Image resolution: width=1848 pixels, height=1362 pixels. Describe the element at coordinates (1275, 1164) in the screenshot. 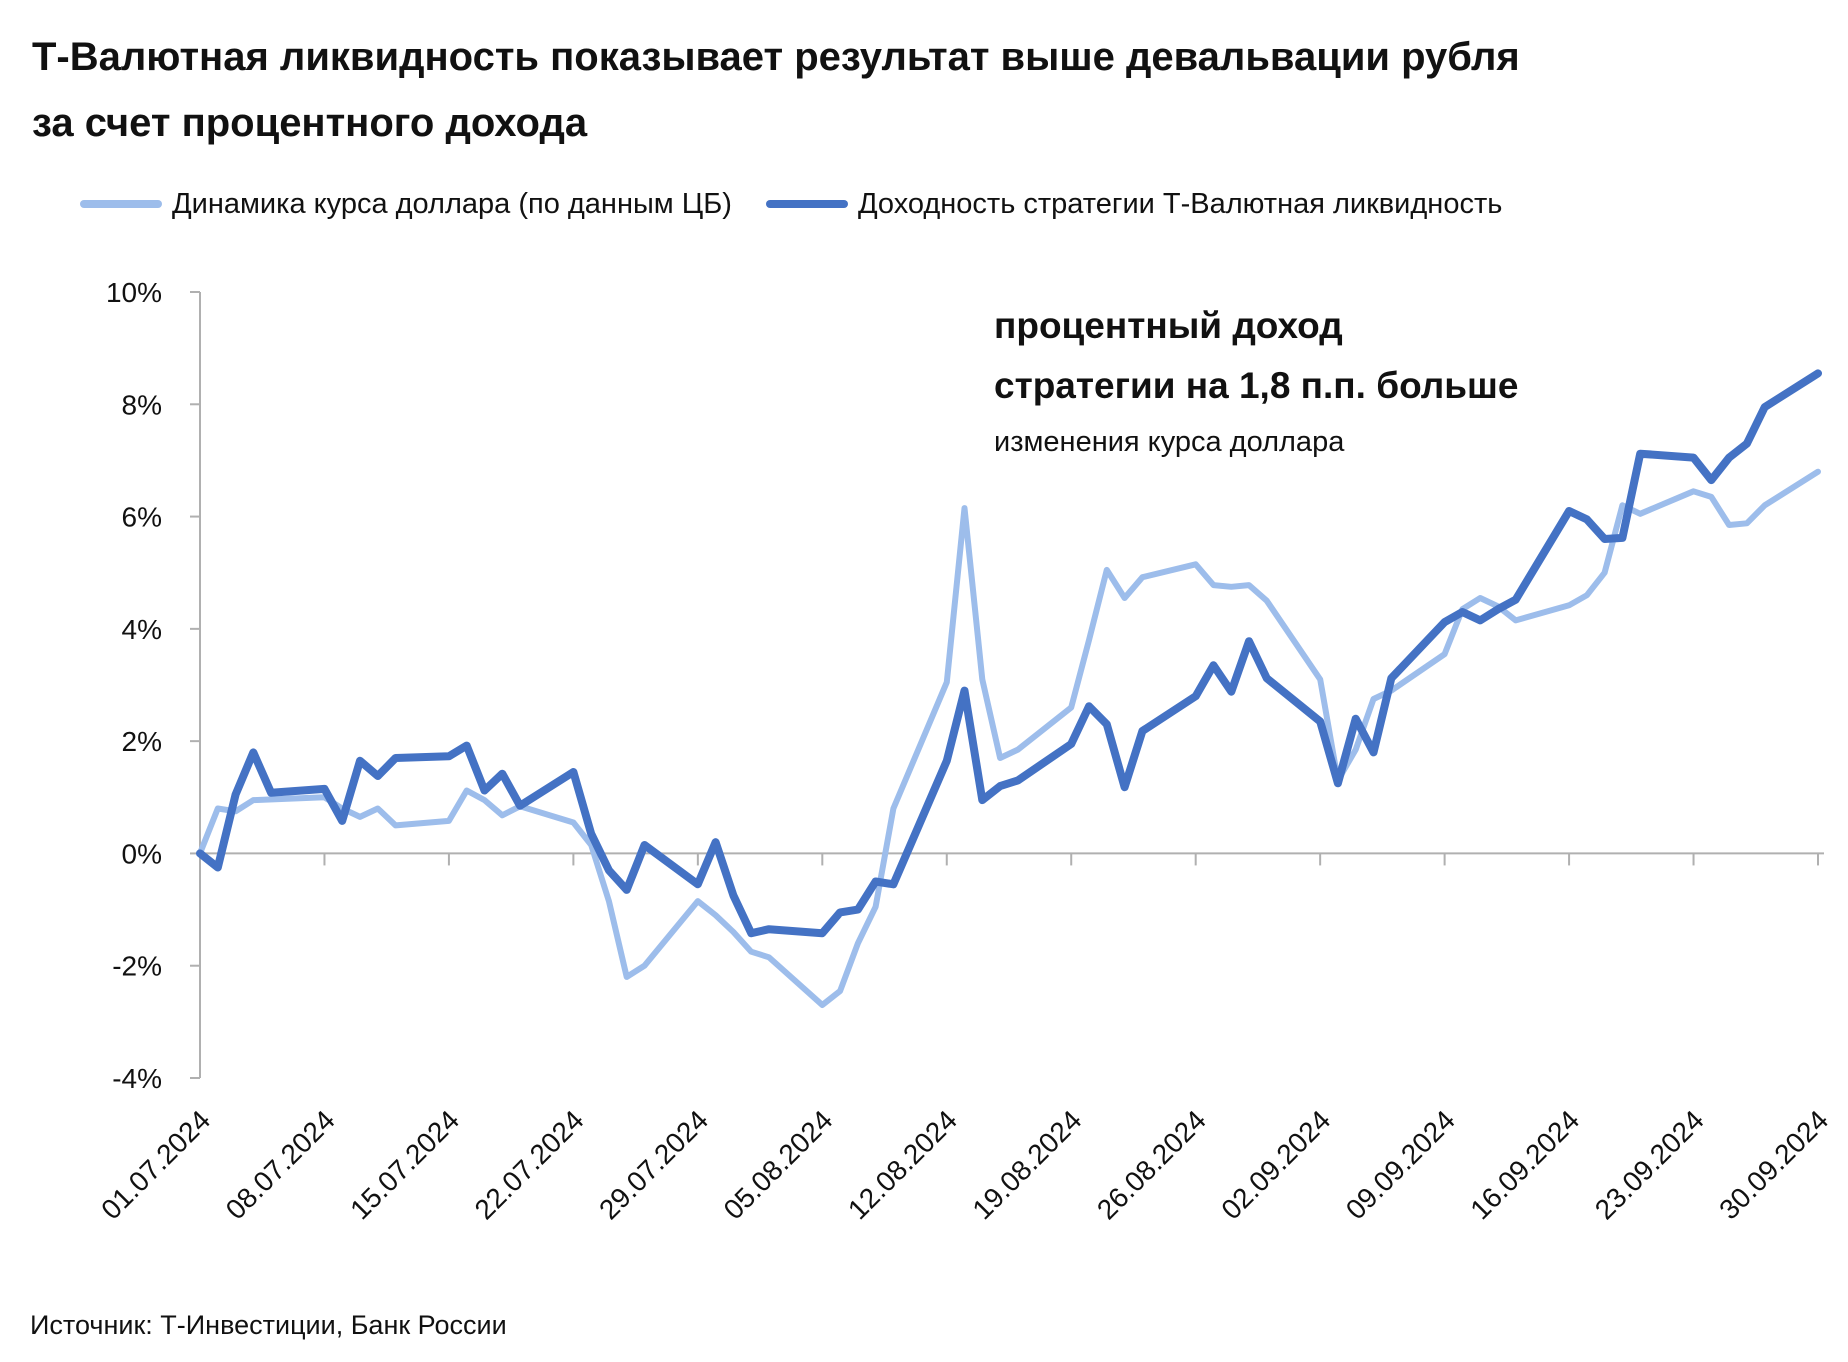

I see `x-tick-label: 02.09.2024` at that location.